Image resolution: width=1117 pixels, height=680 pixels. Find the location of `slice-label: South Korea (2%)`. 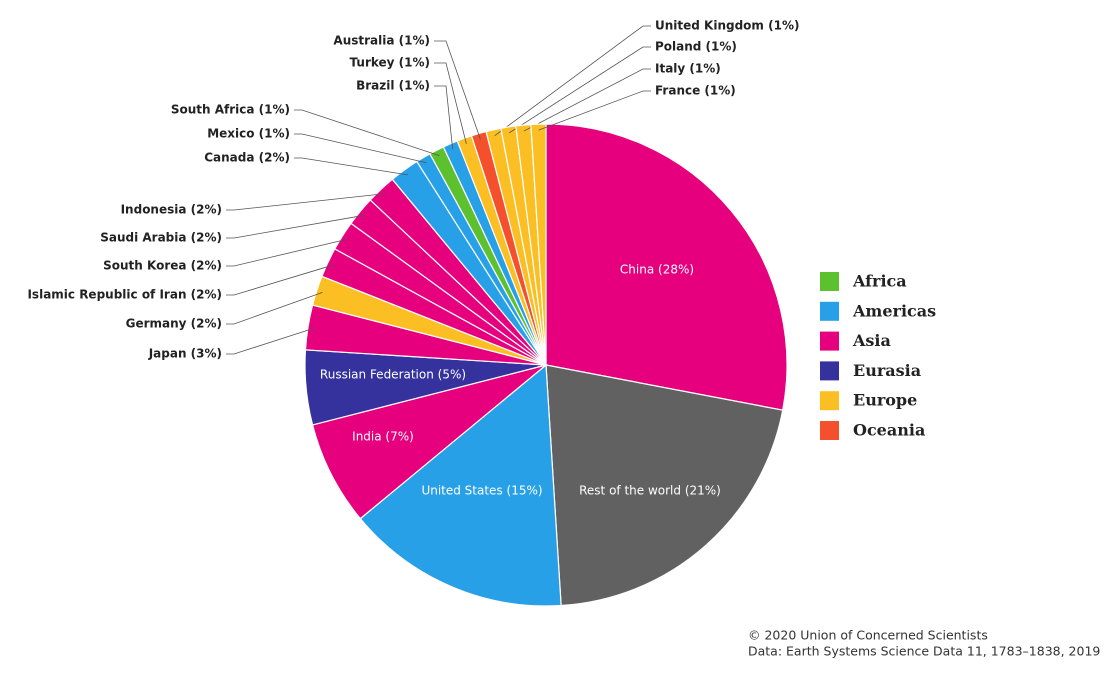

slice-label: South Korea (2%) is located at coordinates (162, 266).